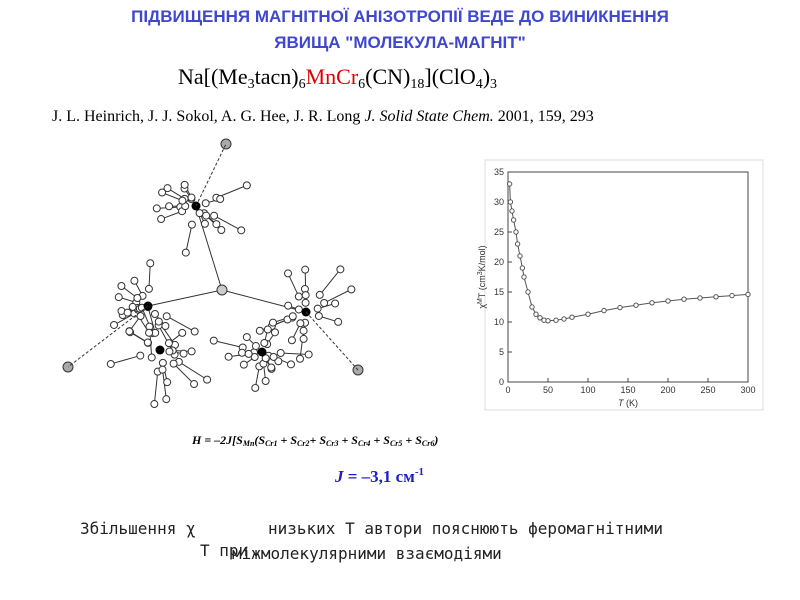  I want to click on y-tick-label: 30, so click(499, 202).